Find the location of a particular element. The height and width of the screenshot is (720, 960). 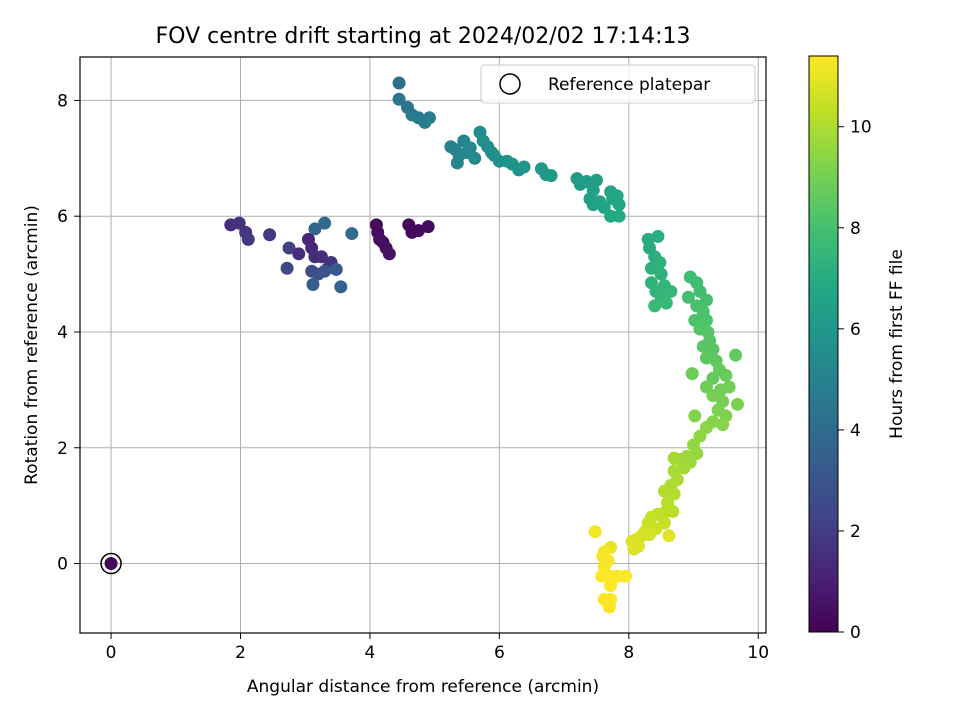

y-tick-label: 8 is located at coordinates (62, 101).